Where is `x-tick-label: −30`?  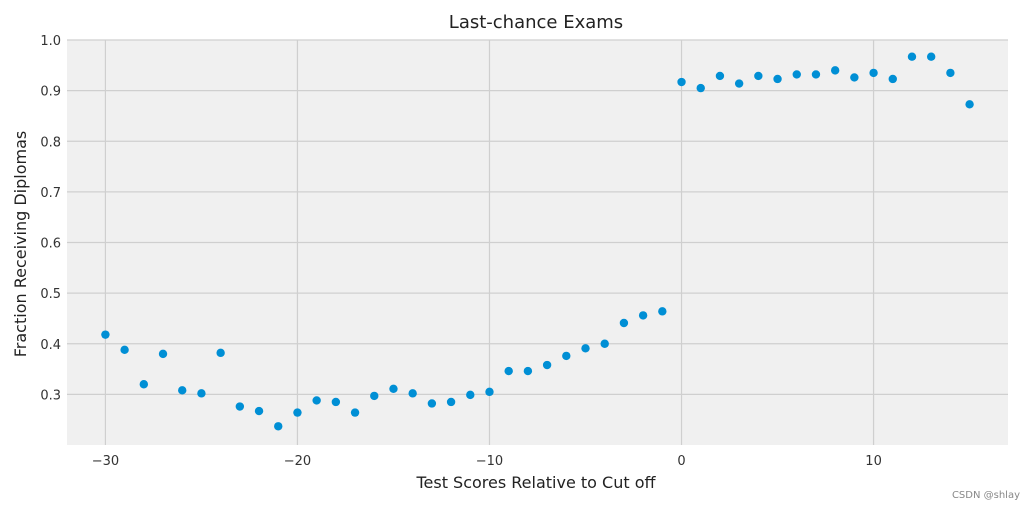
x-tick-label: −30 is located at coordinates (105, 461).